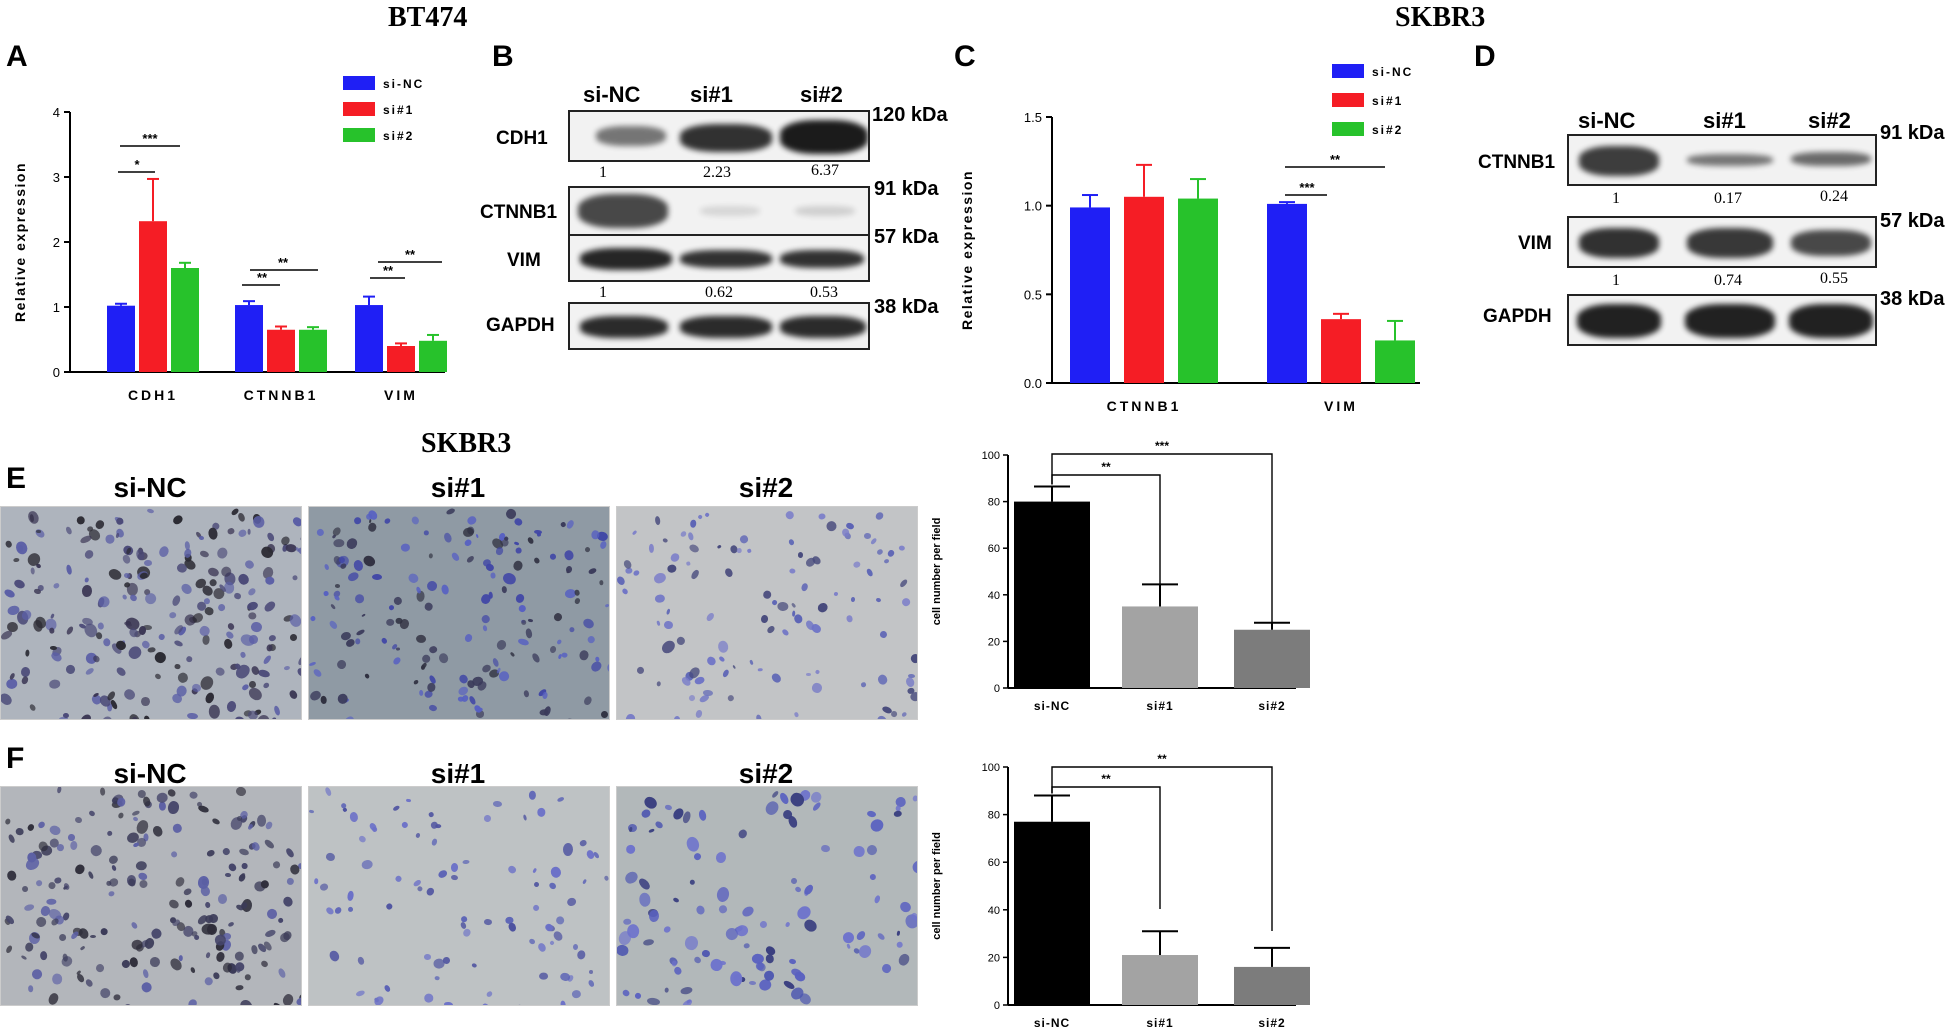 The image size is (1950, 1036). I want to click on blot-d-kda-38: 38 kDa, so click(1912, 299).